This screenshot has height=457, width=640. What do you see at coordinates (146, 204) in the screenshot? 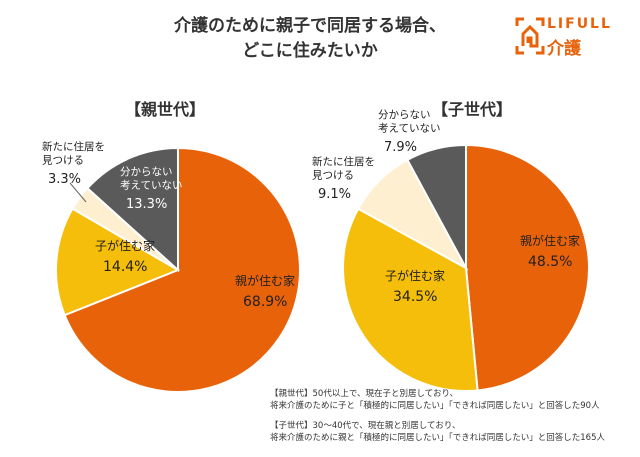
I see `pie-0-slice-3-value: 13.3%` at bounding box center [146, 204].